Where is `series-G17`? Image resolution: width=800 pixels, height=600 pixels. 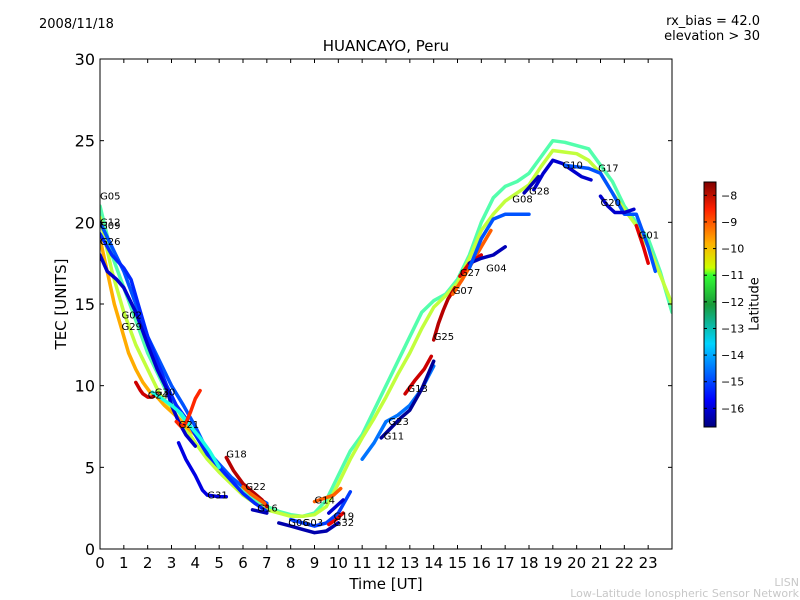
series-G17 is located at coordinates (610, 218).